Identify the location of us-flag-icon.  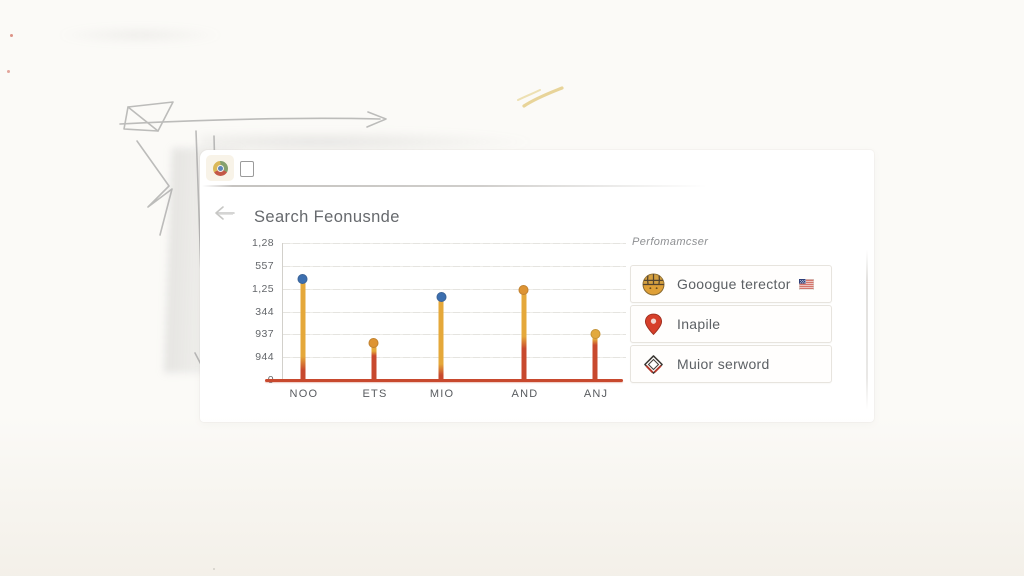
(806, 284).